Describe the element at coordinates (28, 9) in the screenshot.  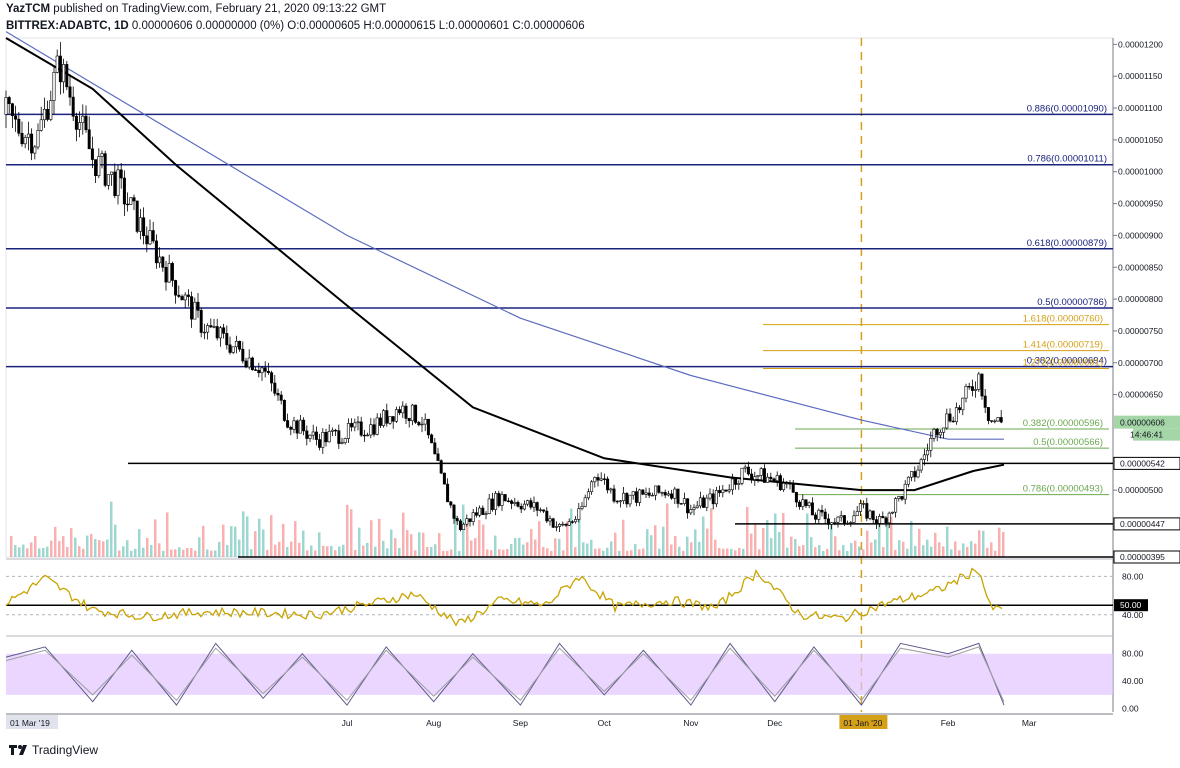
I see `author-name: YazTCM` at that location.